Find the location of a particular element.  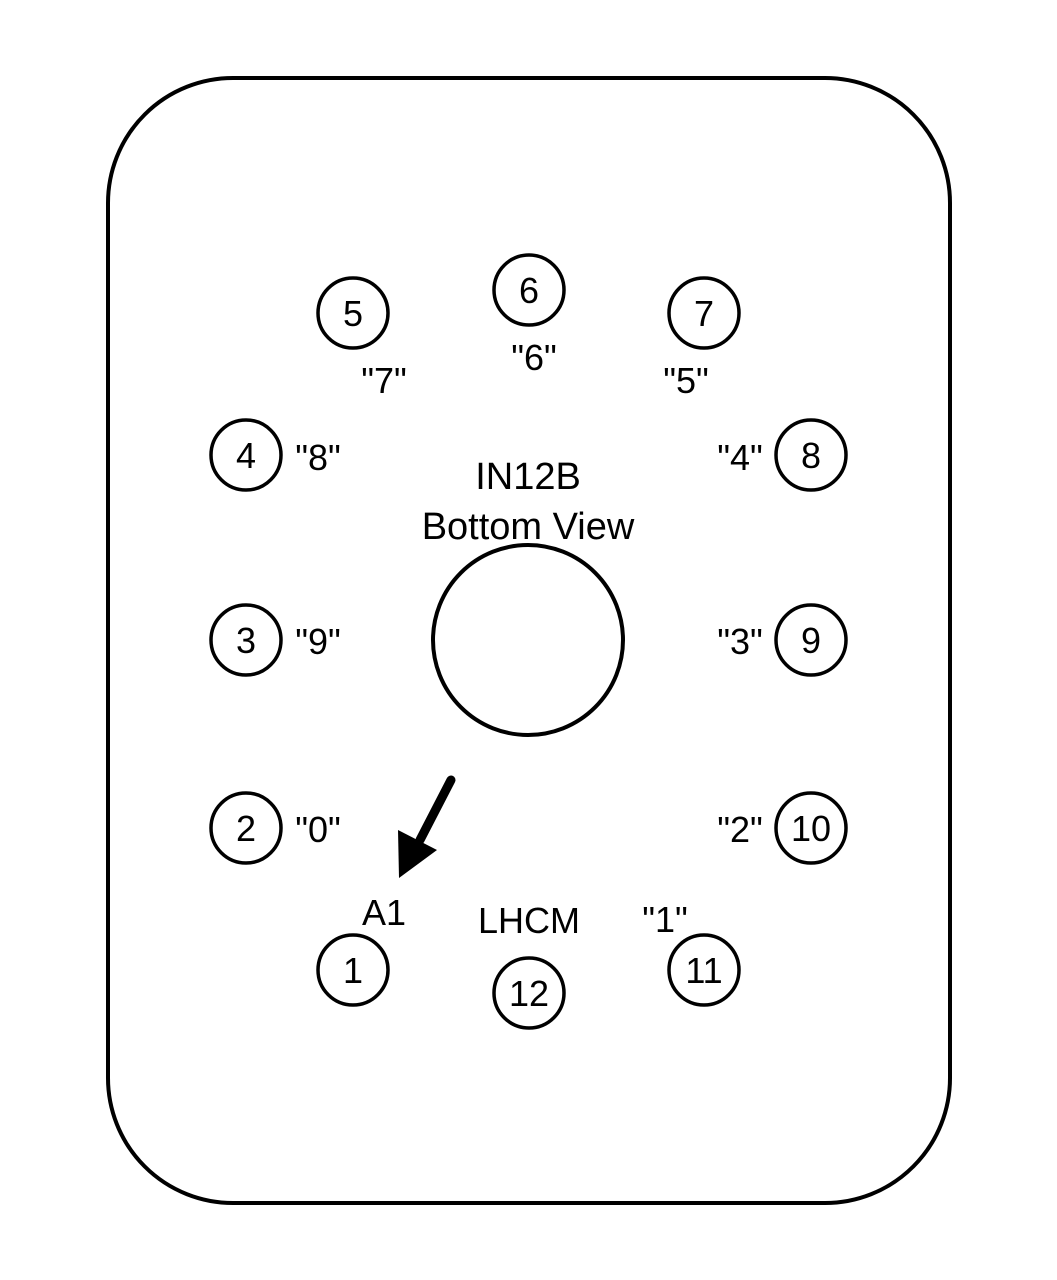

tube-model-label: IN12B is located at coordinates (528, 477).